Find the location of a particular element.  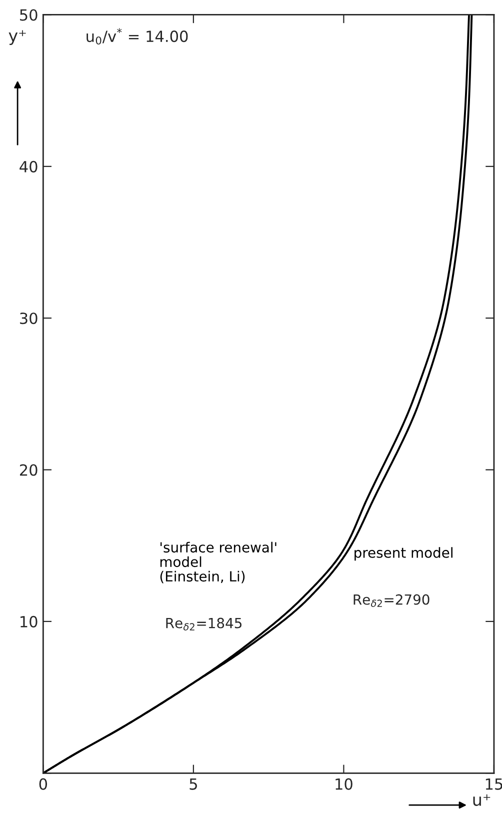

x-tick-label: 15 is located at coordinates (494, 784).